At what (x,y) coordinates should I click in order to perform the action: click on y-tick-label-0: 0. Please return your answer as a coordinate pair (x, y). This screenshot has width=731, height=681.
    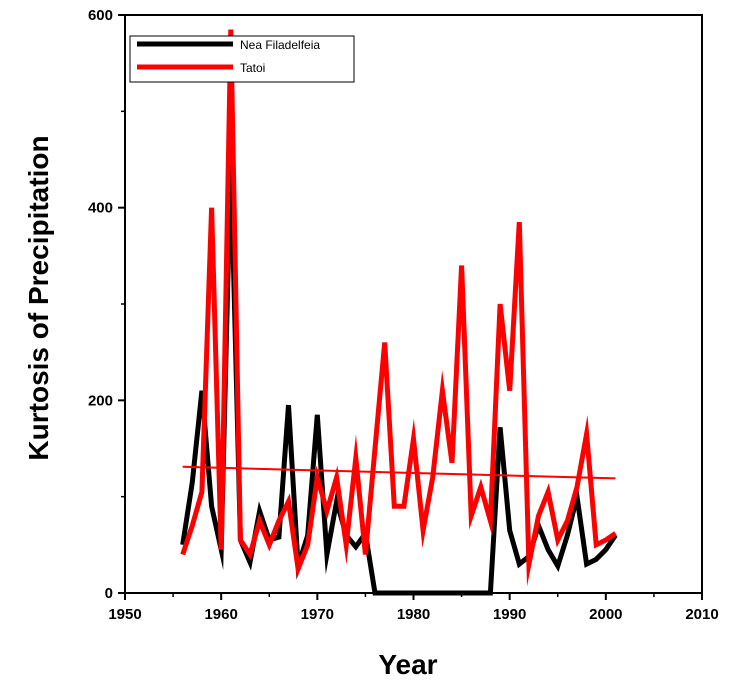
    Looking at the image, I should click on (109, 593).